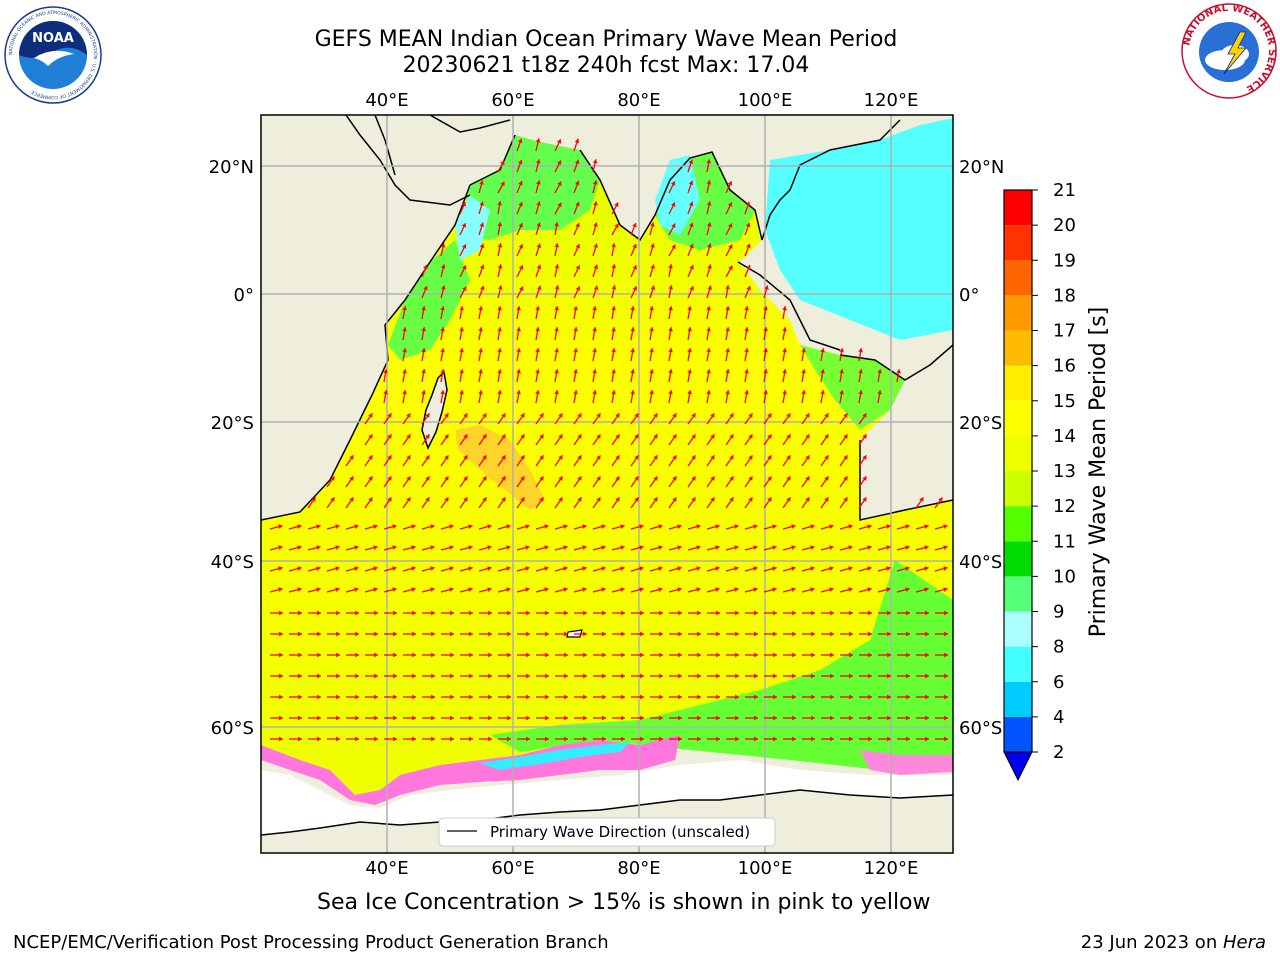 The image size is (1280, 960). I want to click on lon-tick-top-40: 40°E, so click(386, 100).